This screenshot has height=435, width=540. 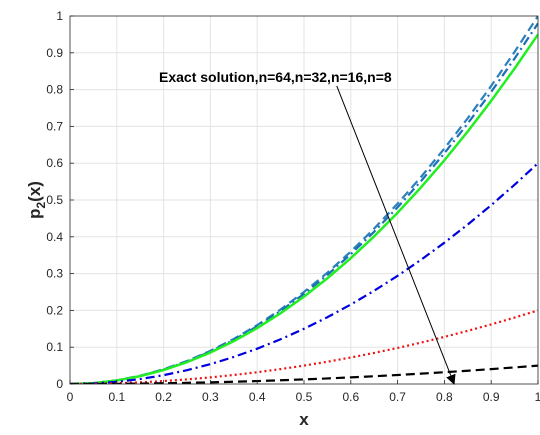 I want to click on annotation-text: Exact solution,n=64,n=32,n=16,n=8, so click(x=275, y=77).